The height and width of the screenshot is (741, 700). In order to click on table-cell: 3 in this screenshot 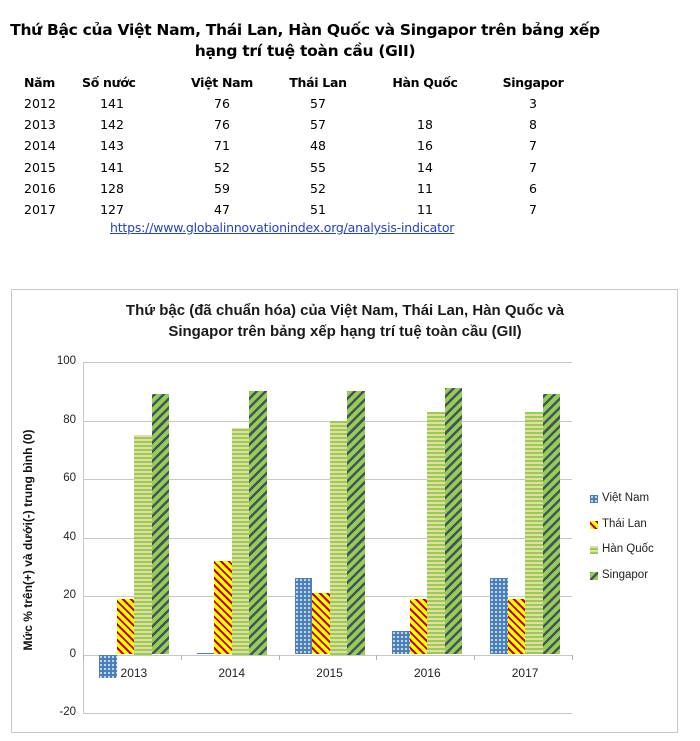, I will do `click(533, 103)`.